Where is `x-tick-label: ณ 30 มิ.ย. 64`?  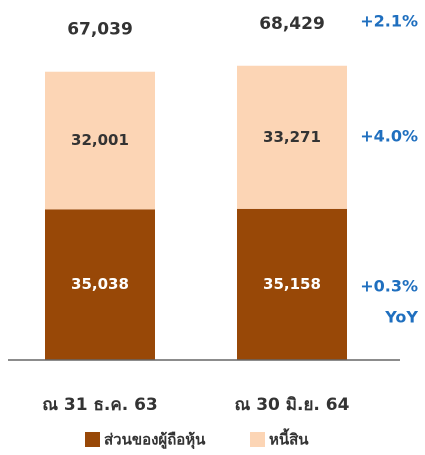
x-tick-label: ณ 30 มิ.ย. 64 is located at coordinates (292, 405).